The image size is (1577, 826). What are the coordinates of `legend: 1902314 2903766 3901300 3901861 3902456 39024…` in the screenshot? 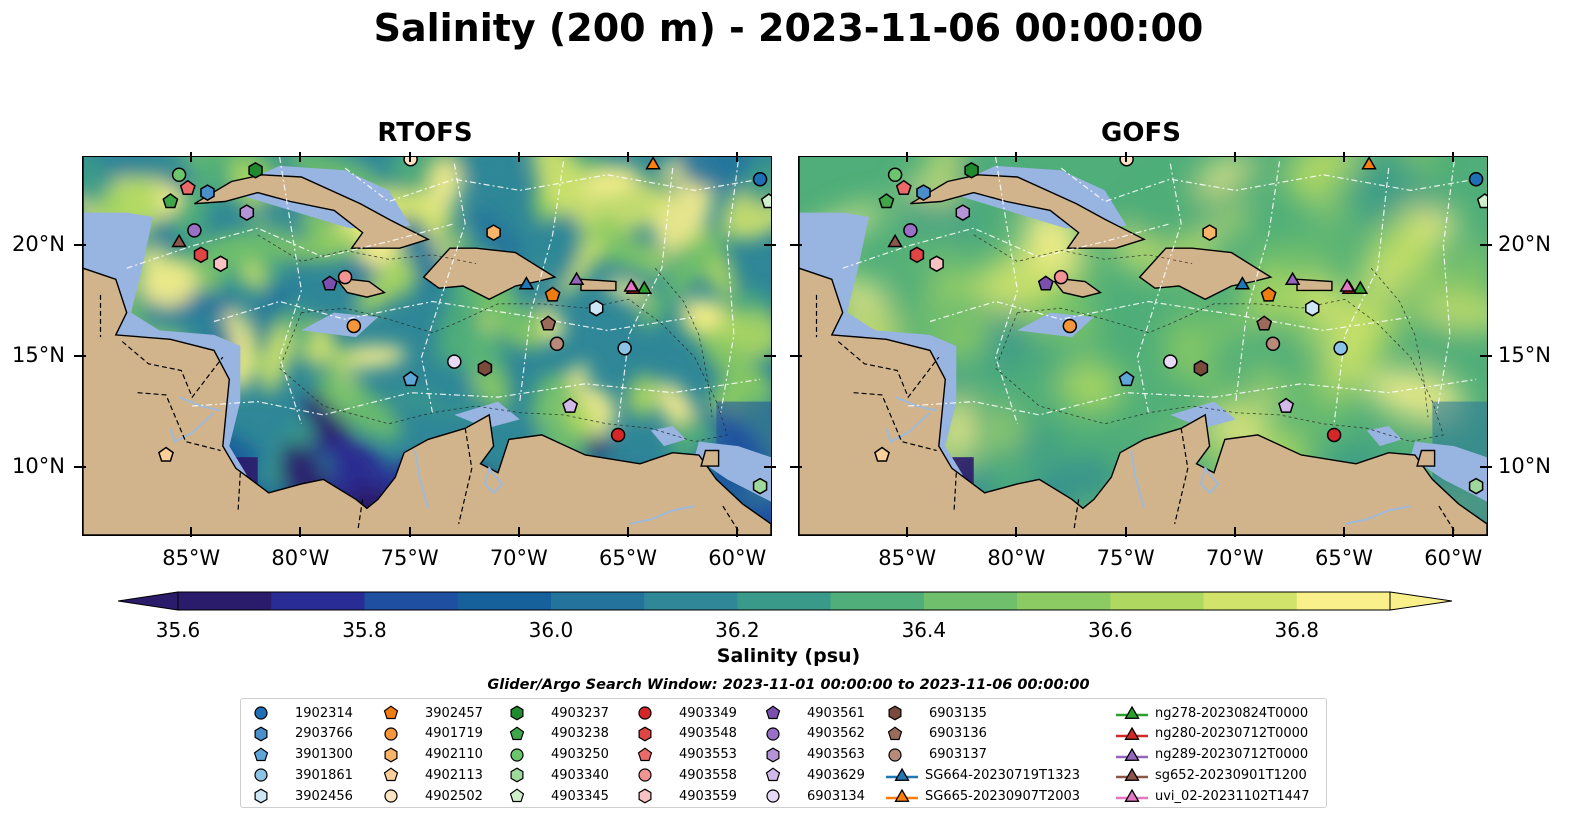 It's located at (783, 753).